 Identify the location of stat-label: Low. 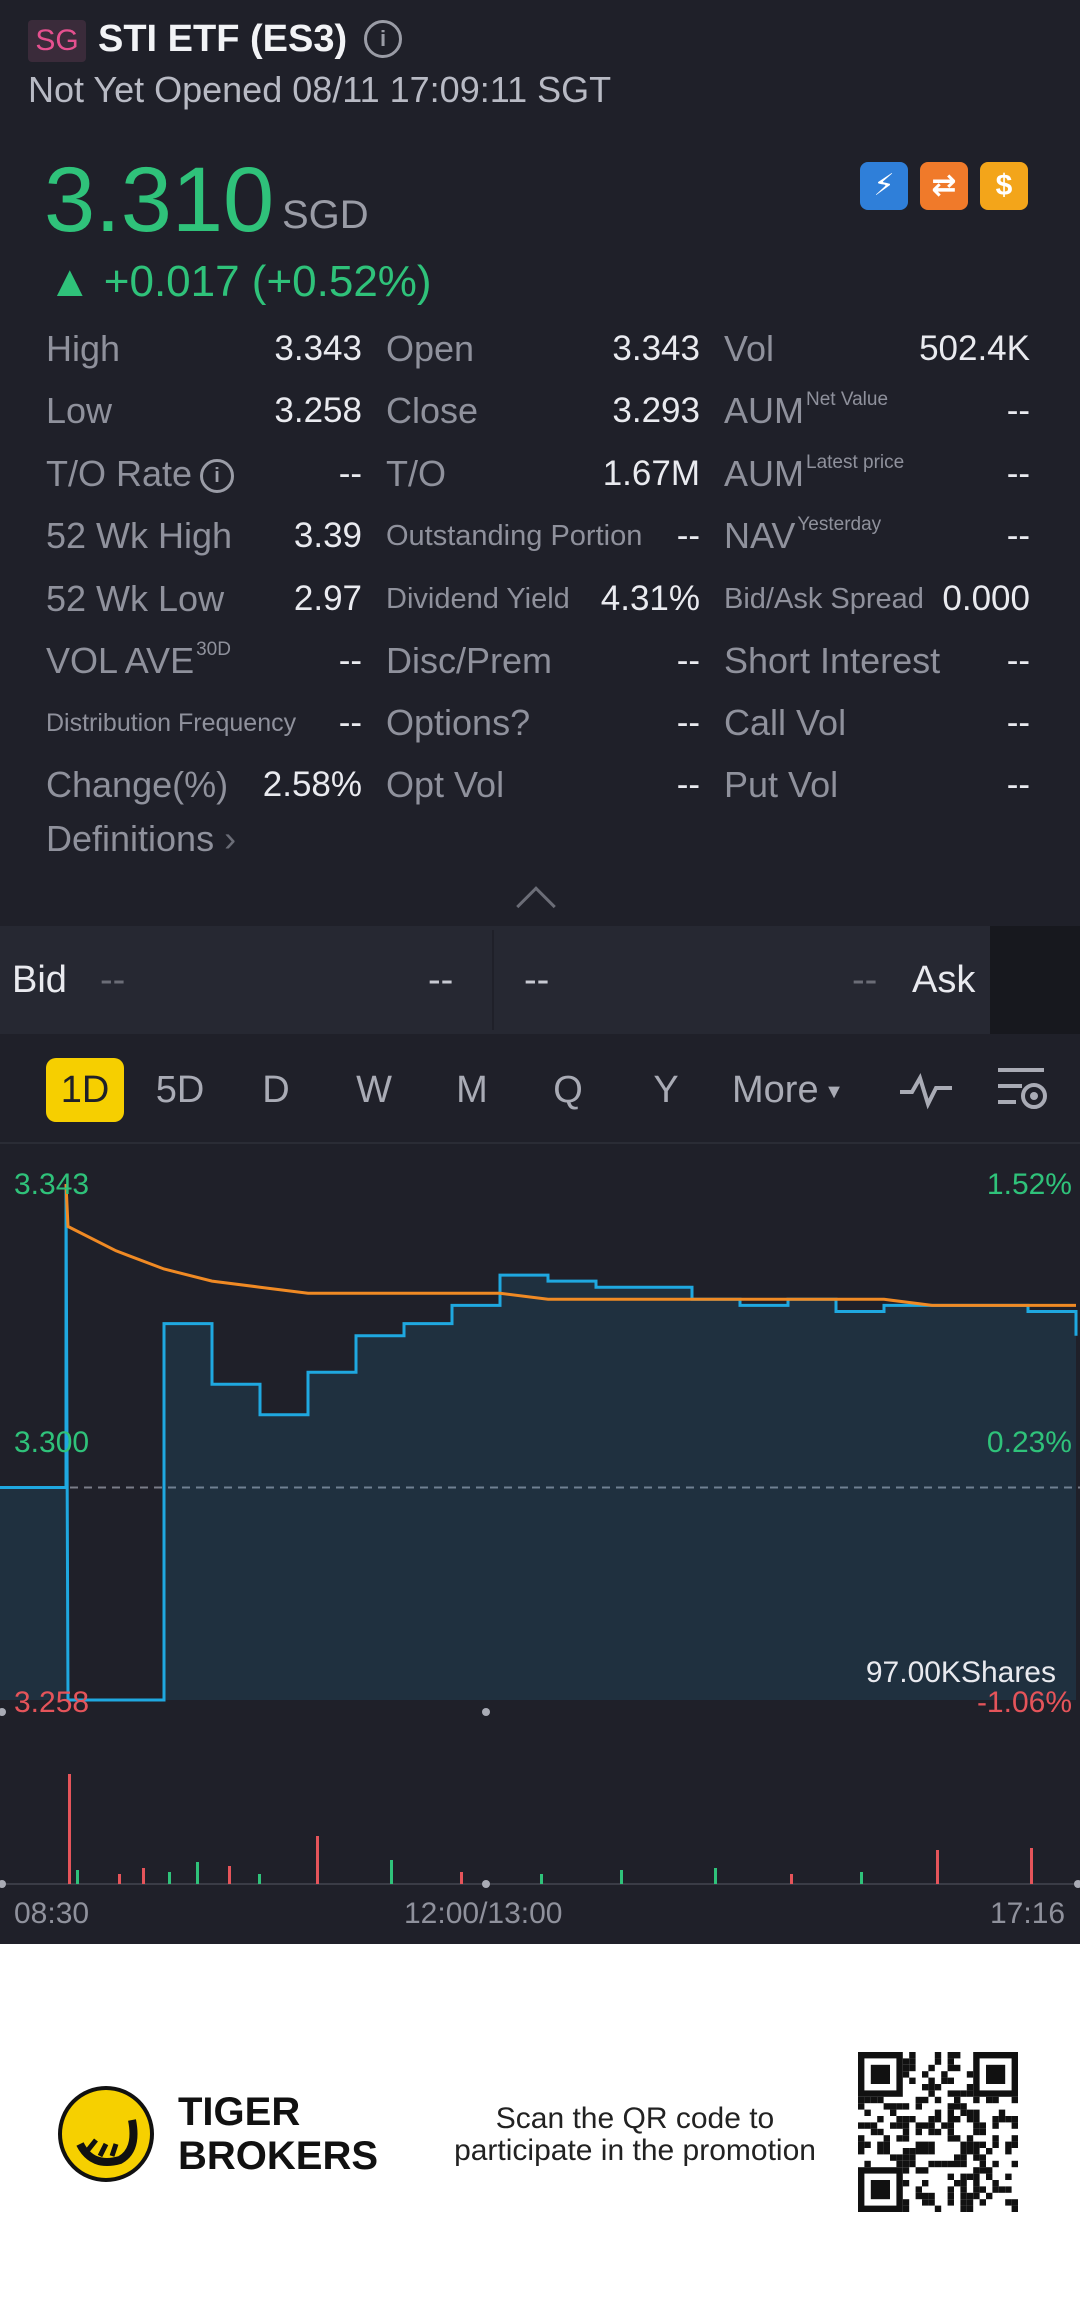
(79, 410).